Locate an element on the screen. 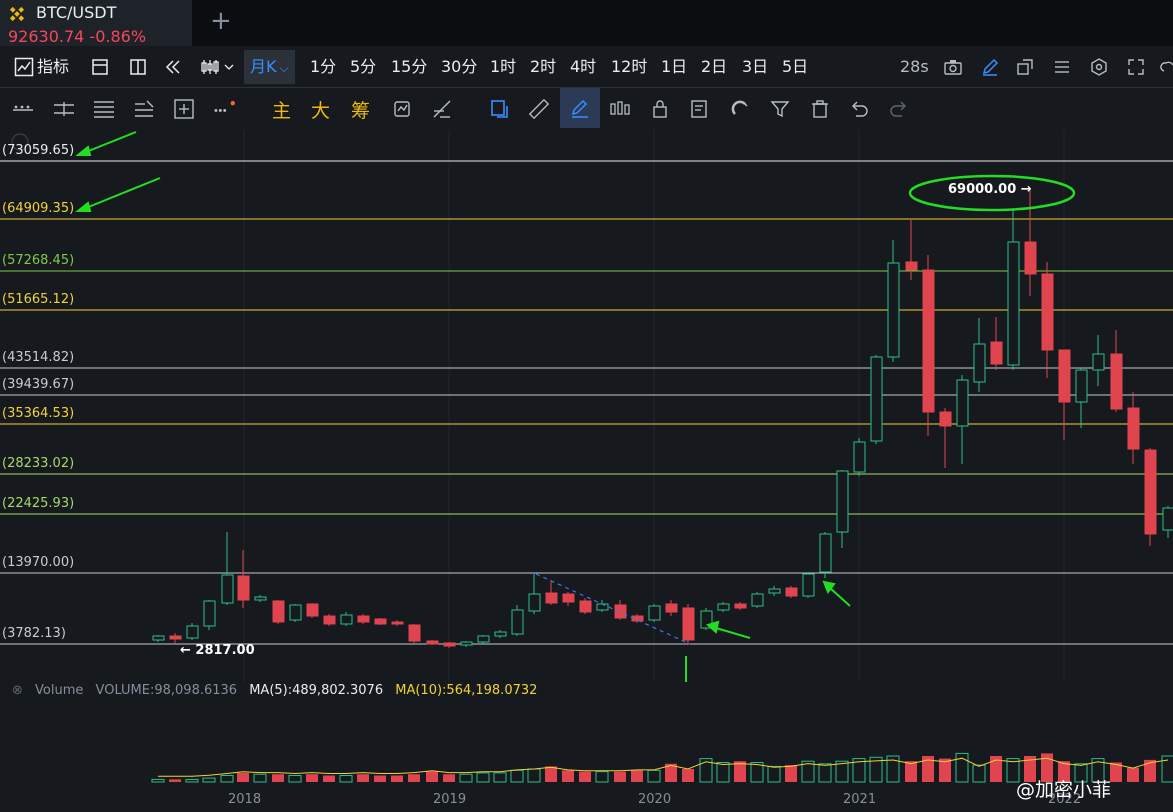 The width and height of the screenshot is (1173, 812). ruler-icon is located at coordinates (539, 109).